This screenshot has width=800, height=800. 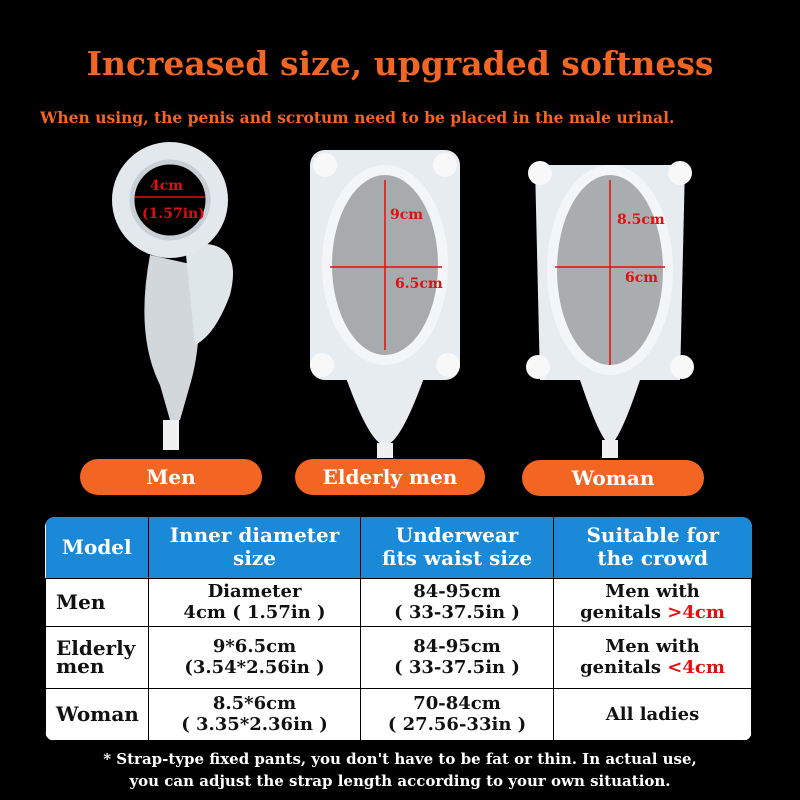 What do you see at coordinates (97, 602) in the screenshot?
I see `cell-model: Men` at bounding box center [97, 602].